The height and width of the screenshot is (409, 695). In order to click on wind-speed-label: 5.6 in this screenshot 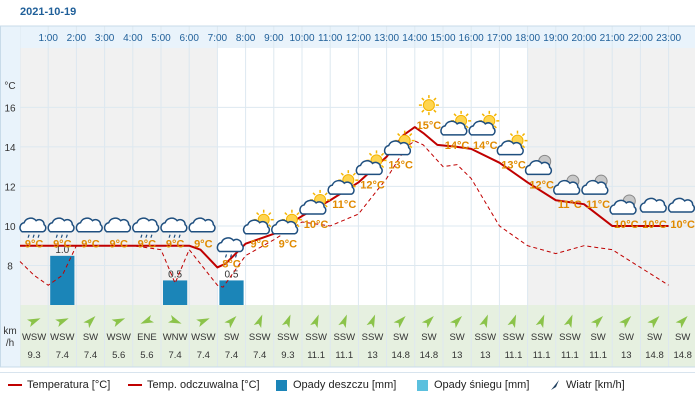, I will do `click(146, 355)`.